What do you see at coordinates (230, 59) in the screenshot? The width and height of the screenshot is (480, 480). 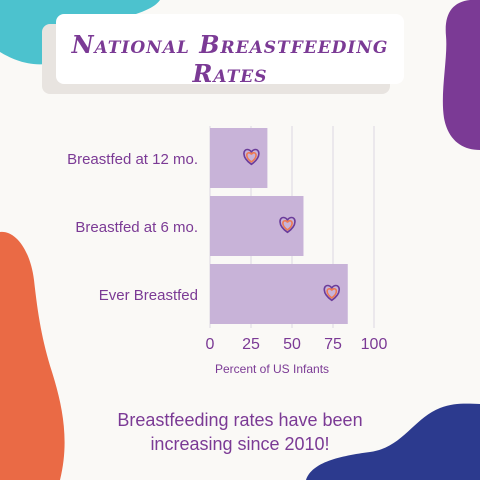 I see `chart-title: National Breastfeeding Rates` at bounding box center [230, 59].